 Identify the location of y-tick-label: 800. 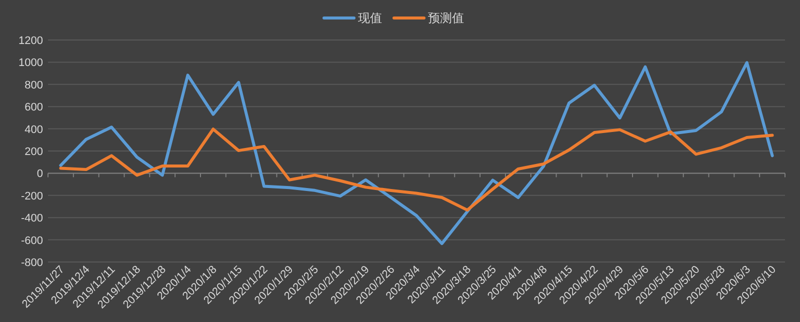
(33, 85).